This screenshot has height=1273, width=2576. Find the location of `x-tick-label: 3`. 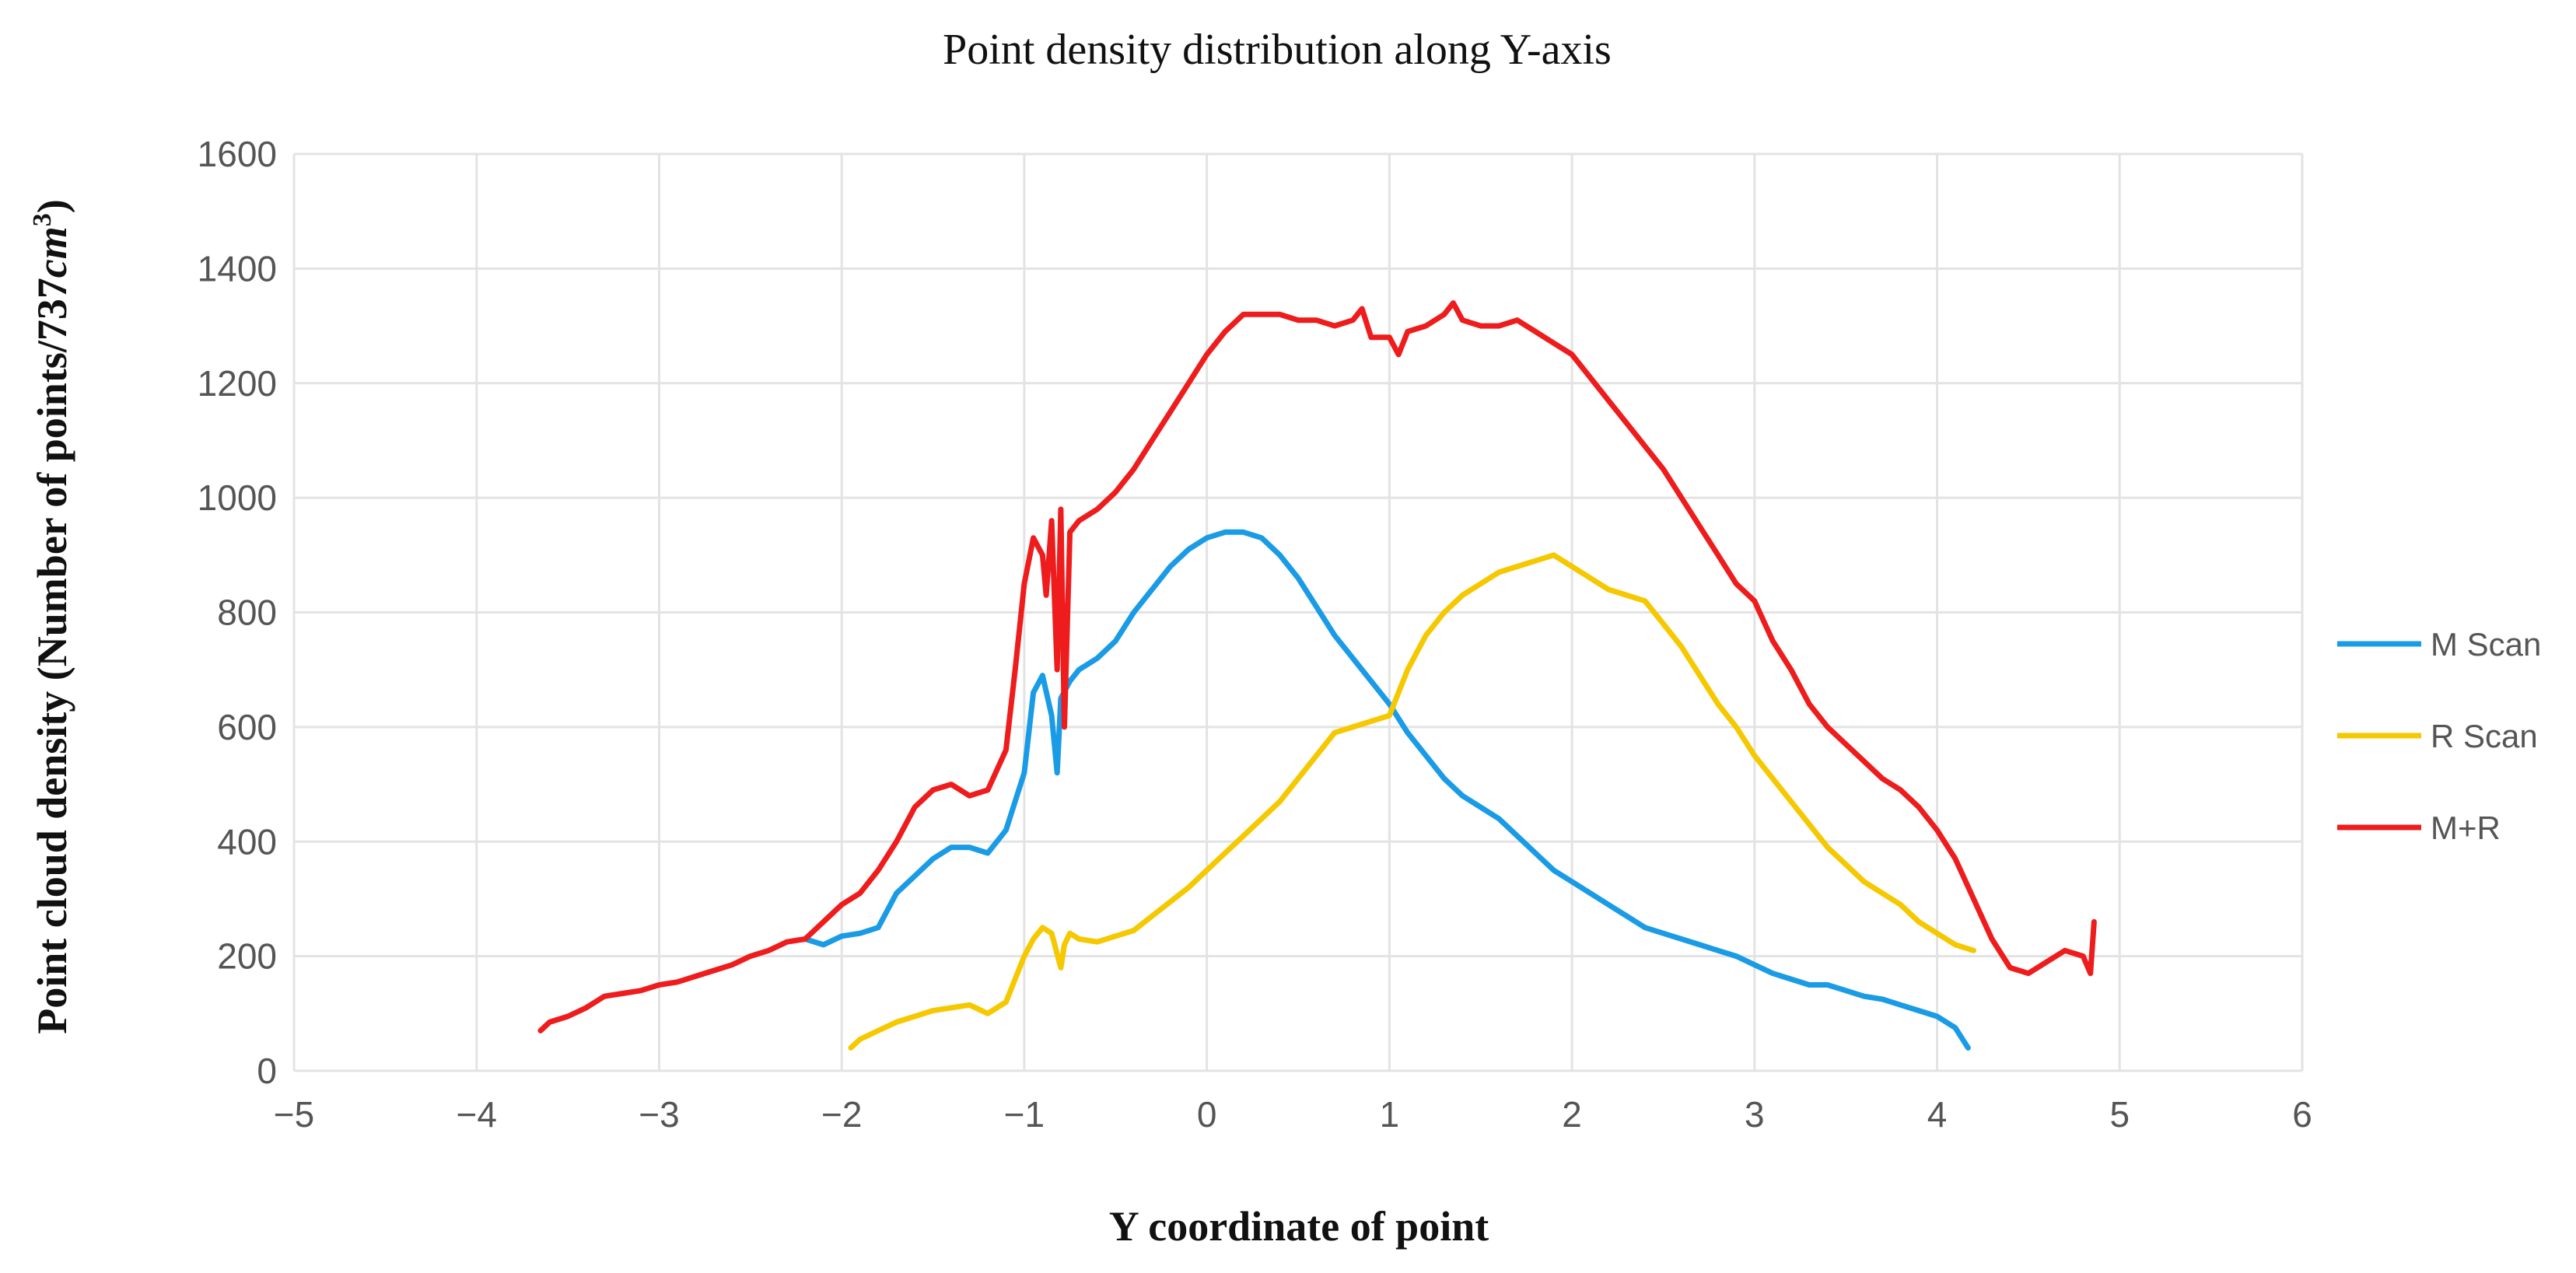

x-tick-label: 3 is located at coordinates (1755, 1114).